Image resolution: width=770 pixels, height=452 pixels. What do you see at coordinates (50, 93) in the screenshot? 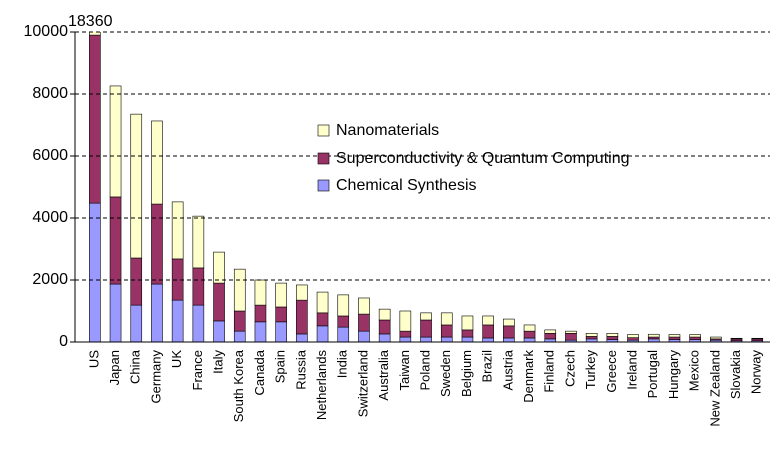
I see `y-tick-label: 8000` at bounding box center [50, 93].